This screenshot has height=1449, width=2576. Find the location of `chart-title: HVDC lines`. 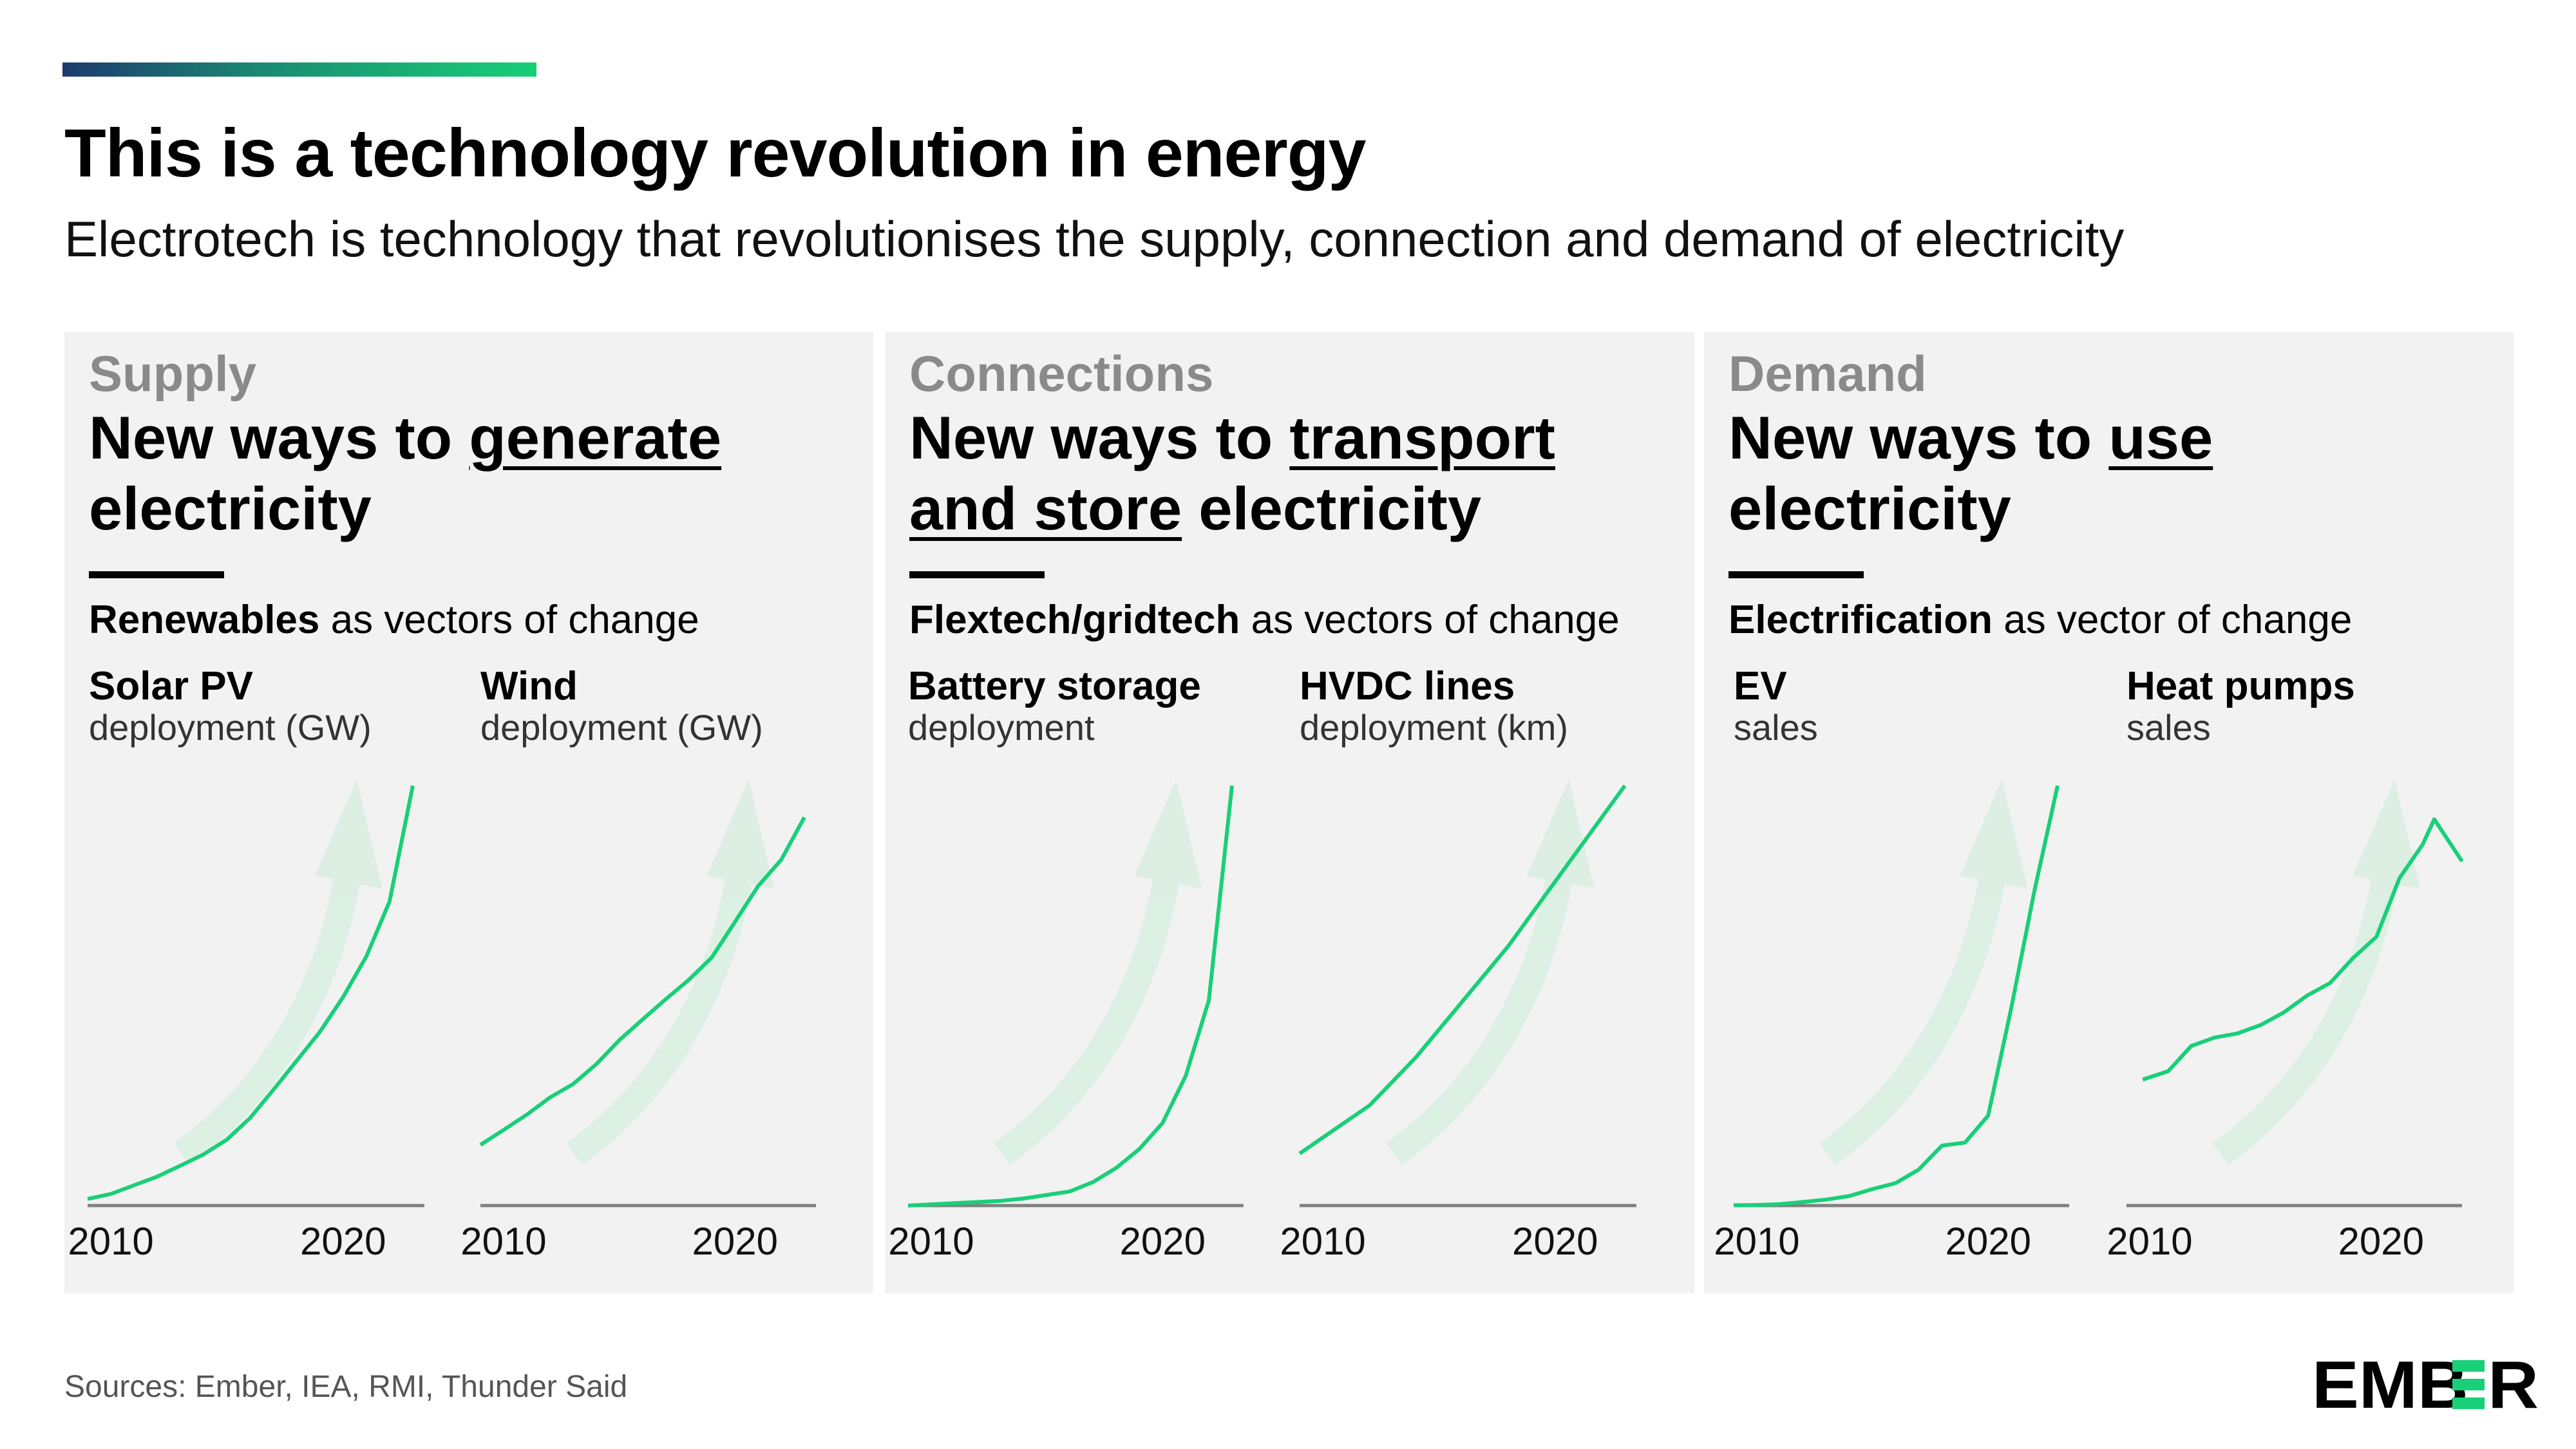

chart-title: HVDC lines is located at coordinates (1407, 686).